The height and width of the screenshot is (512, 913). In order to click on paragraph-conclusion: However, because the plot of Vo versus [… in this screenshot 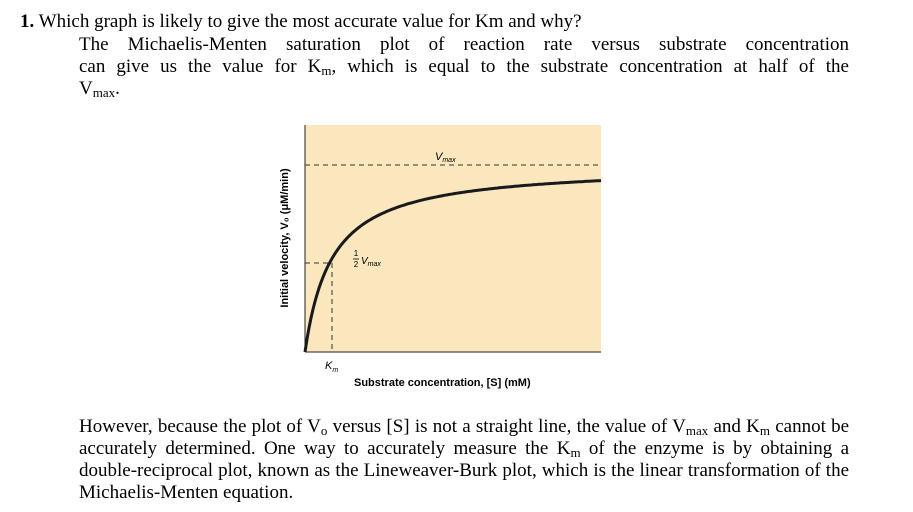, I will do `click(464, 460)`.